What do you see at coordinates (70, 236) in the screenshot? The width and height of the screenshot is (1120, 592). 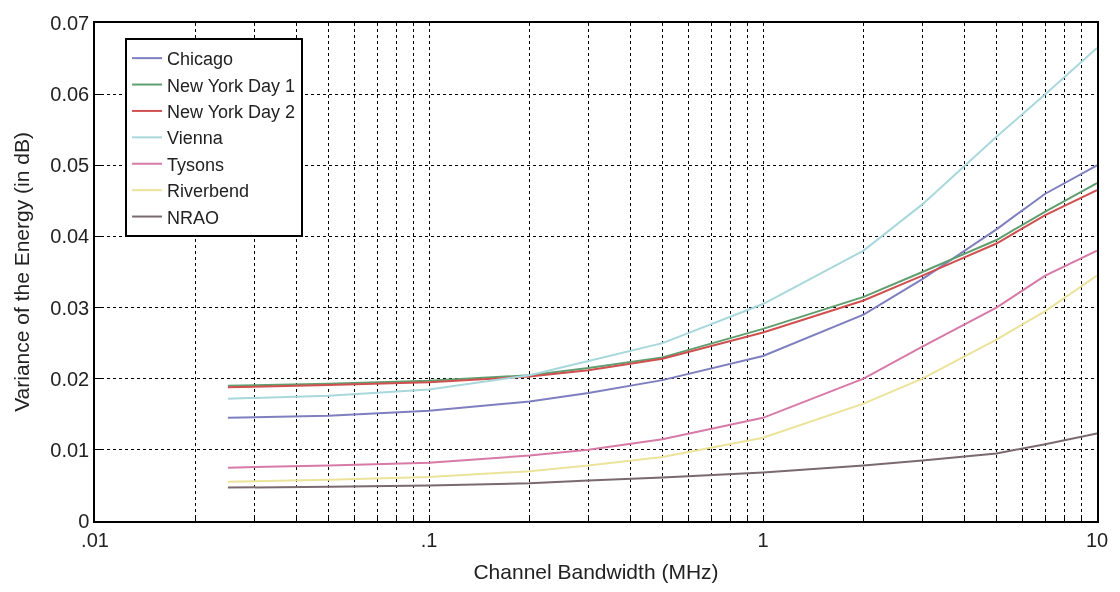 I see `y-tick-label: 0.04` at bounding box center [70, 236].